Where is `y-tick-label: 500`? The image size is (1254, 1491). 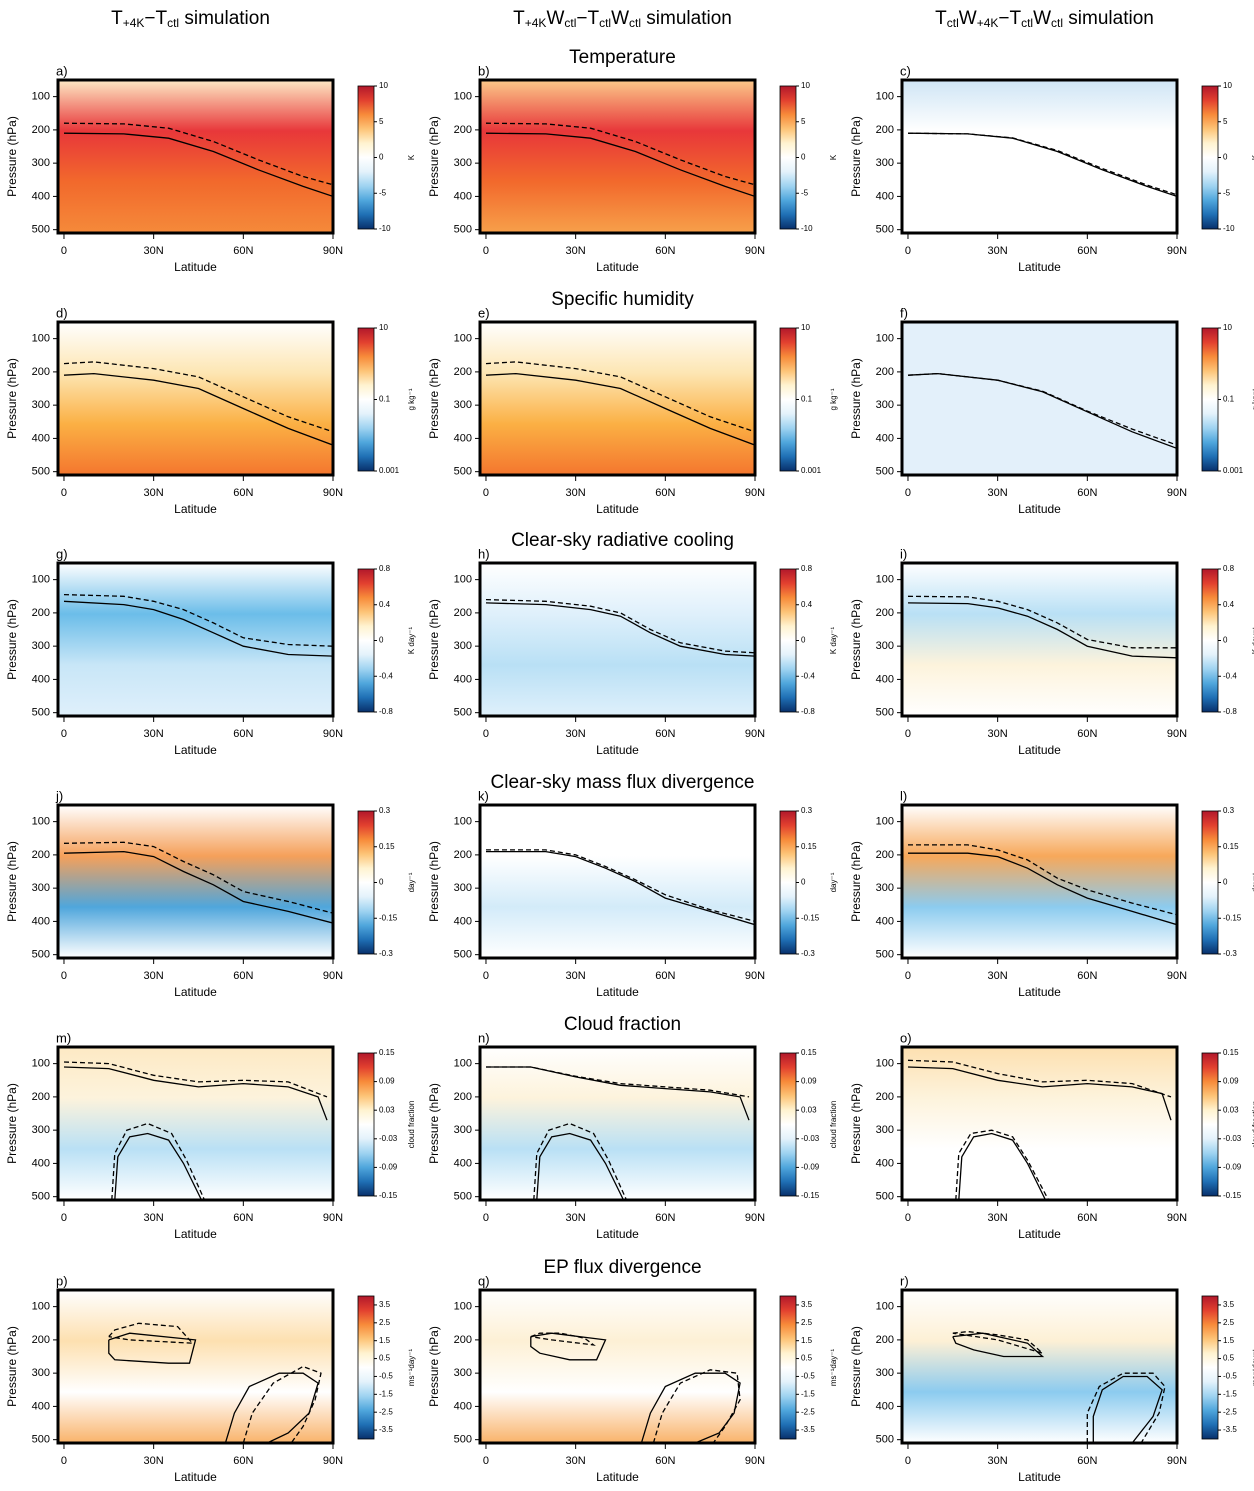
y-tick-label: 500 is located at coordinates (463, 1197).